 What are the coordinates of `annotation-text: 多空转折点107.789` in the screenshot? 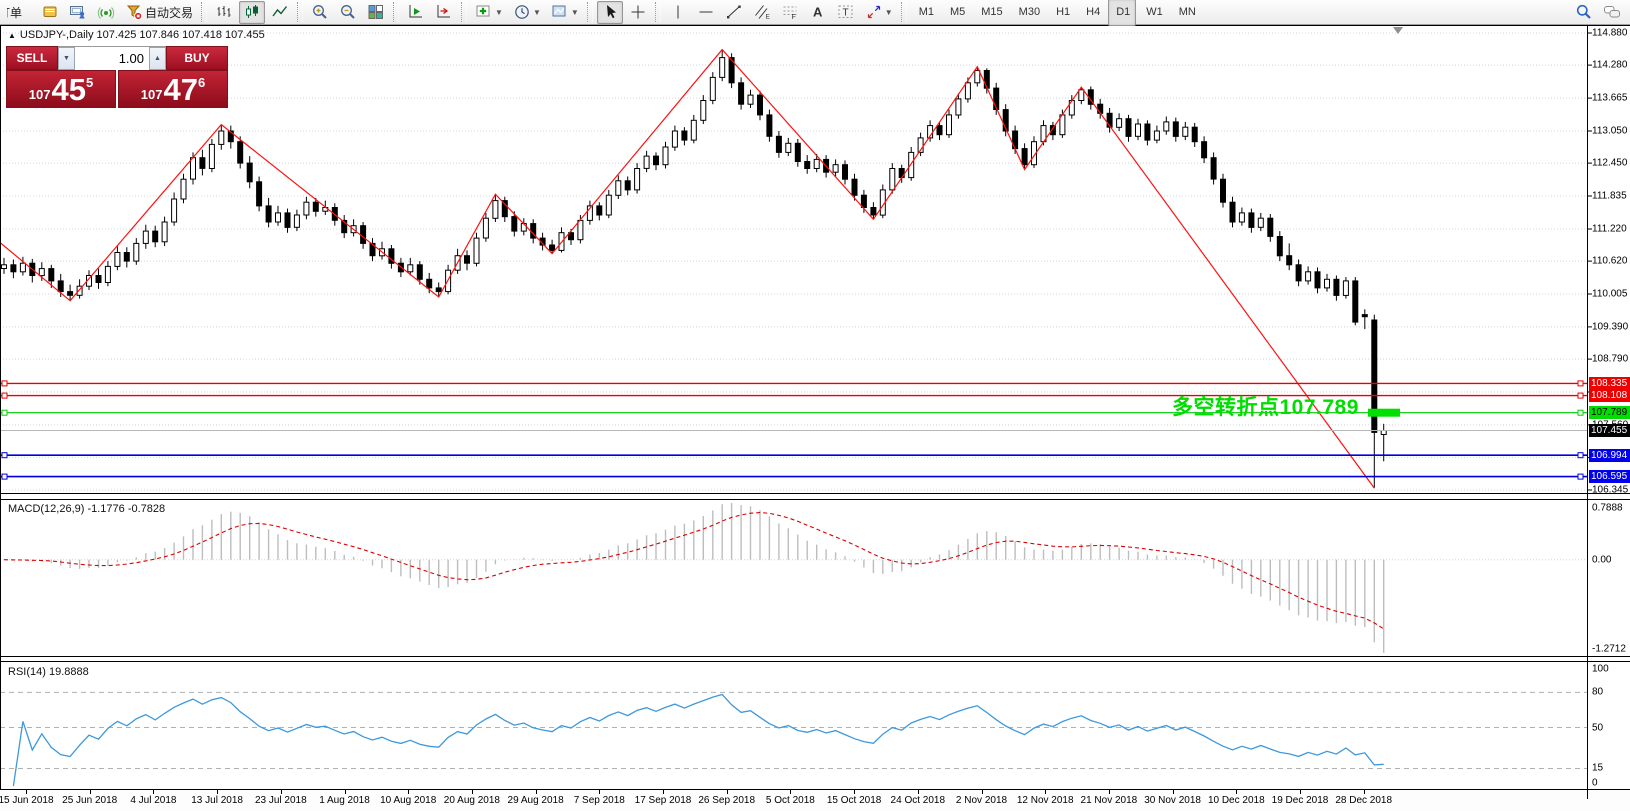 It's located at (1265, 407).